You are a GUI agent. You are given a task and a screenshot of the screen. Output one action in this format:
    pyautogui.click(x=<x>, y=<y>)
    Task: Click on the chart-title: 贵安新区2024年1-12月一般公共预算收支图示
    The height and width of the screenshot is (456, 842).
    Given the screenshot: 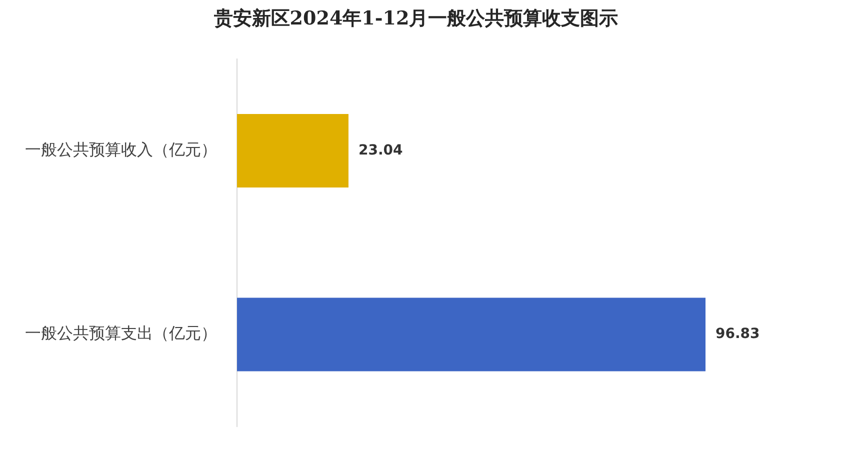 What is the action you would take?
    pyautogui.click(x=415, y=18)
    